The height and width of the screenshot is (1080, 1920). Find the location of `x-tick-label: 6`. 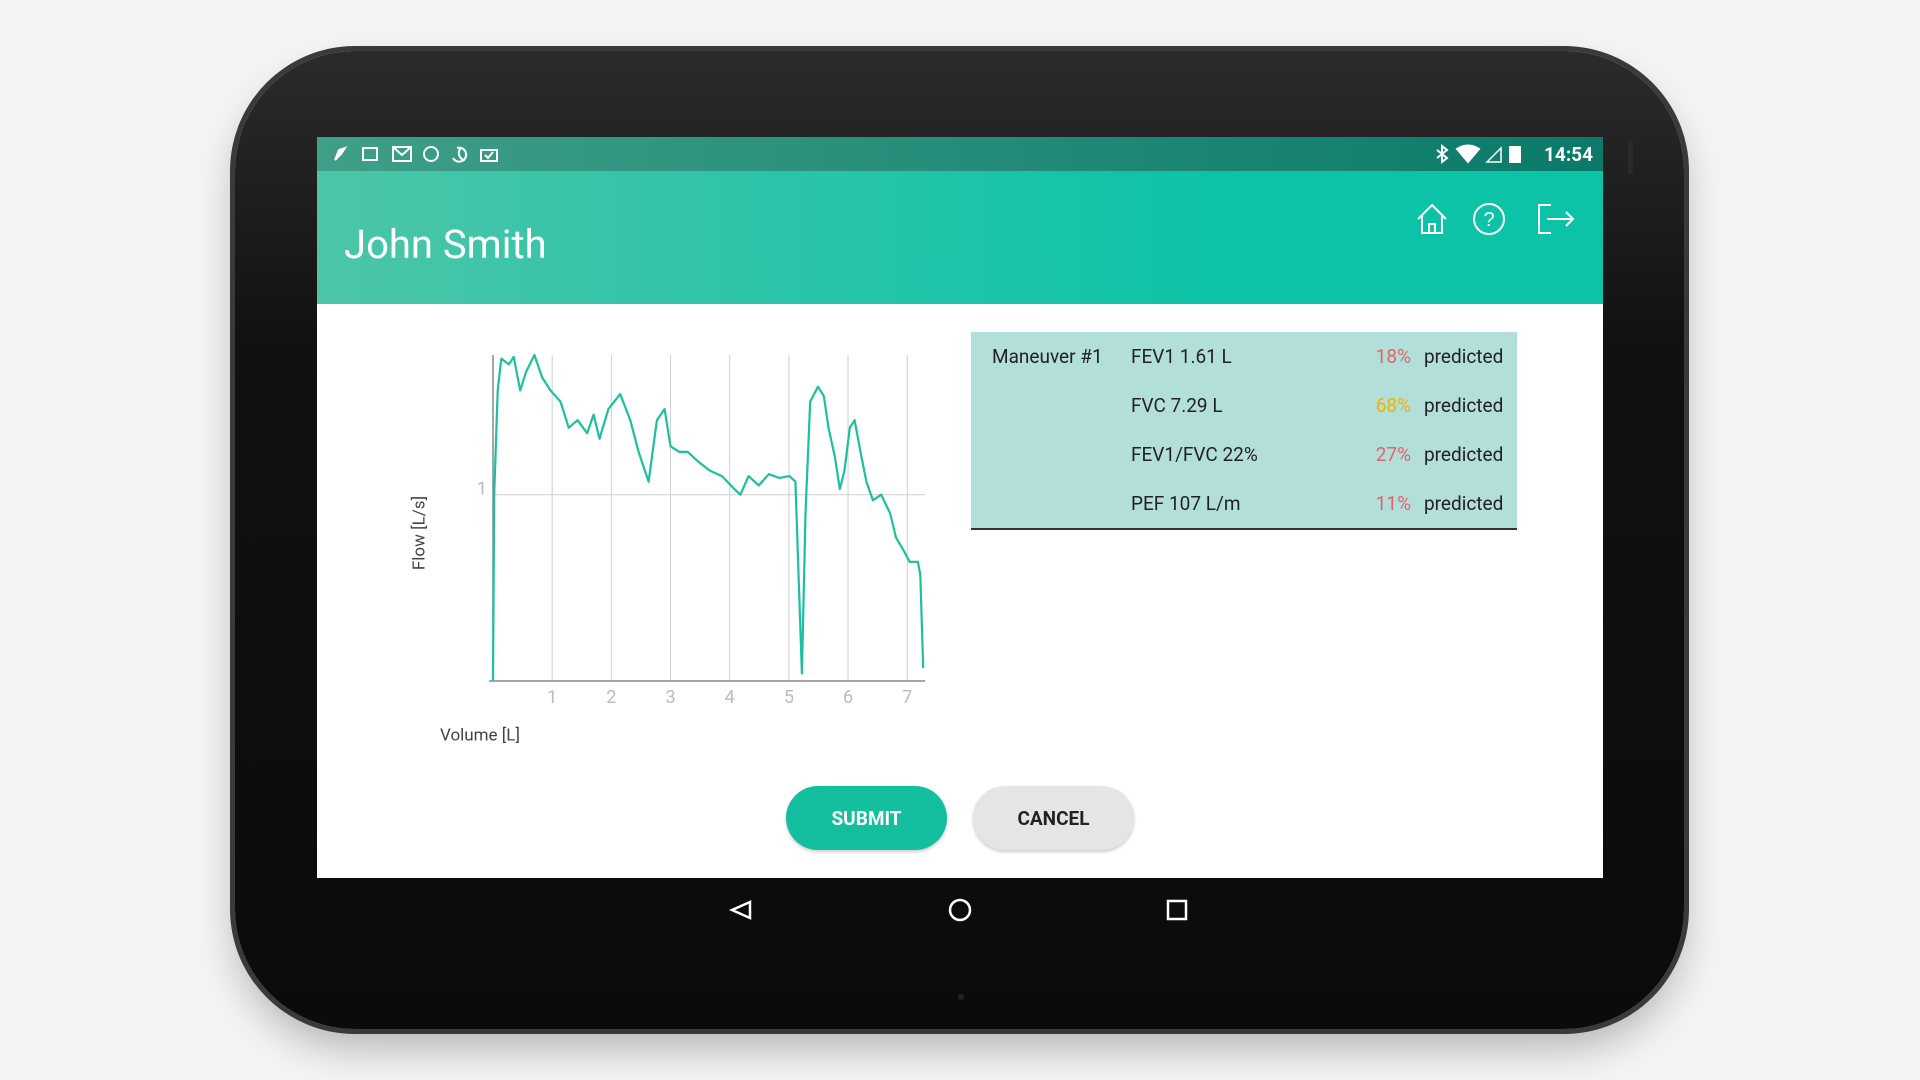

x-tick-label: 6 is located at coordinates (848, 697).